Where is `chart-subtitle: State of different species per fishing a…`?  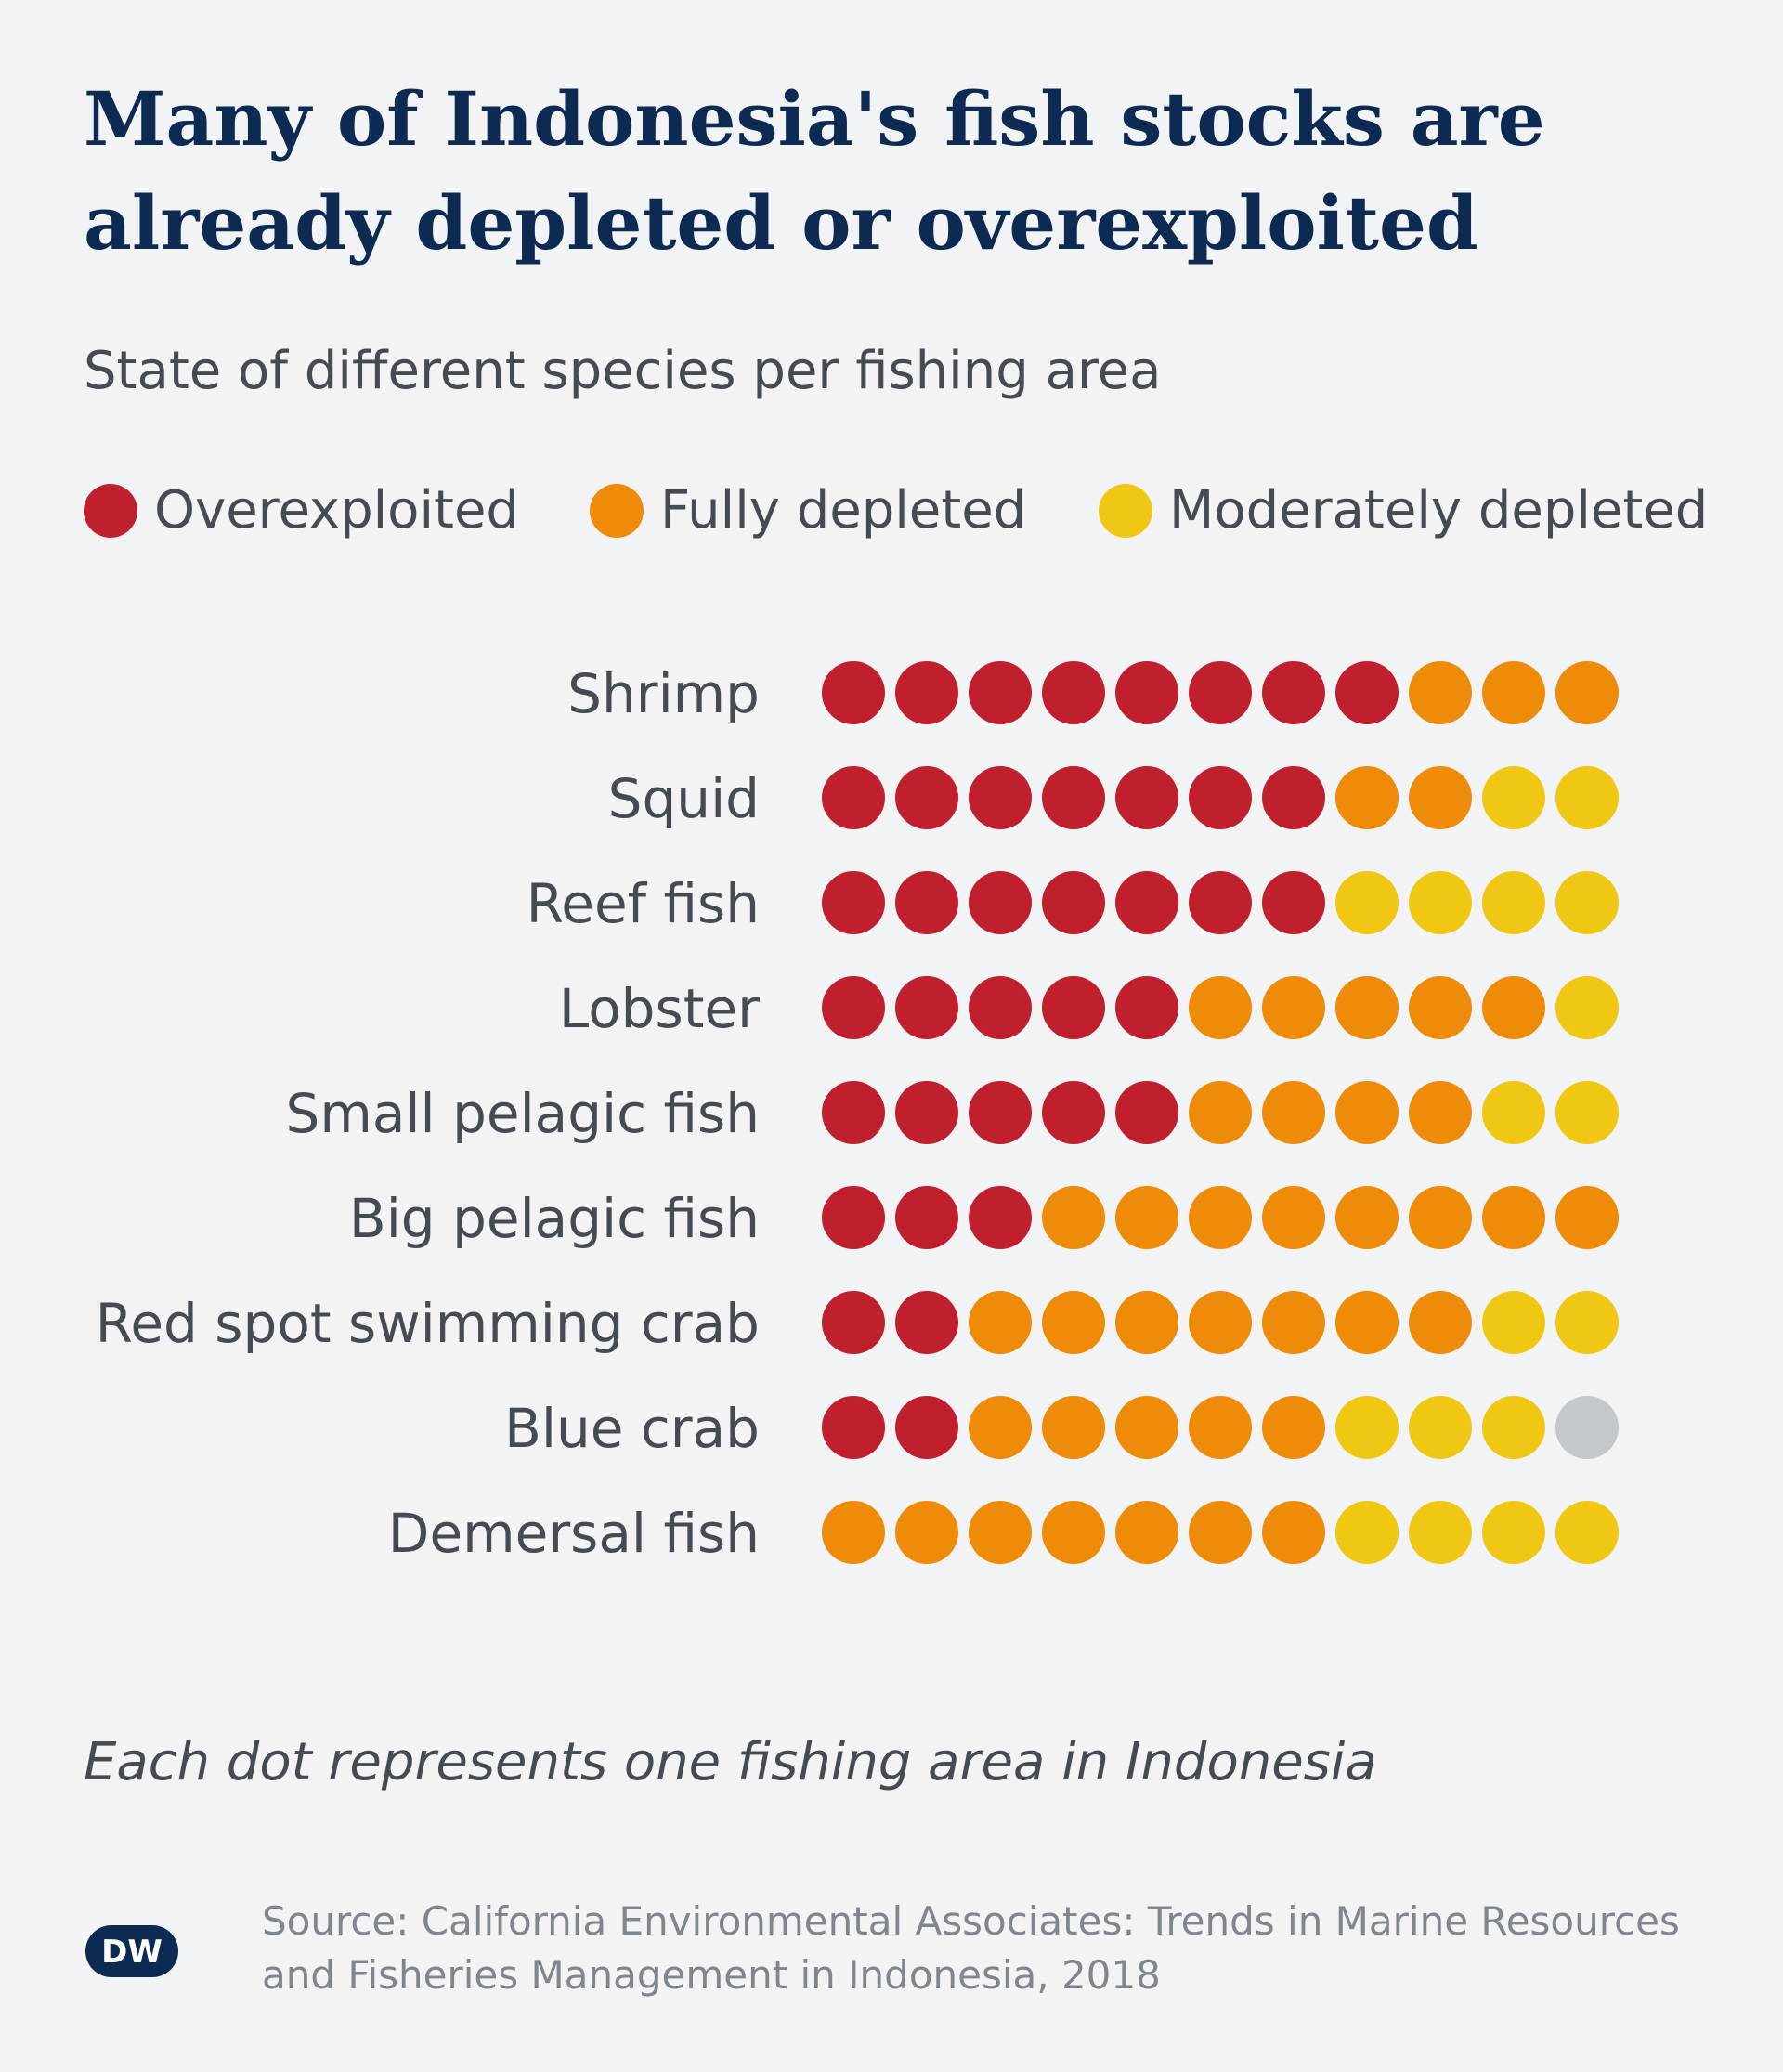 chart-subtitle: State of different species per fishing a… is located at coordinates (623, 371).